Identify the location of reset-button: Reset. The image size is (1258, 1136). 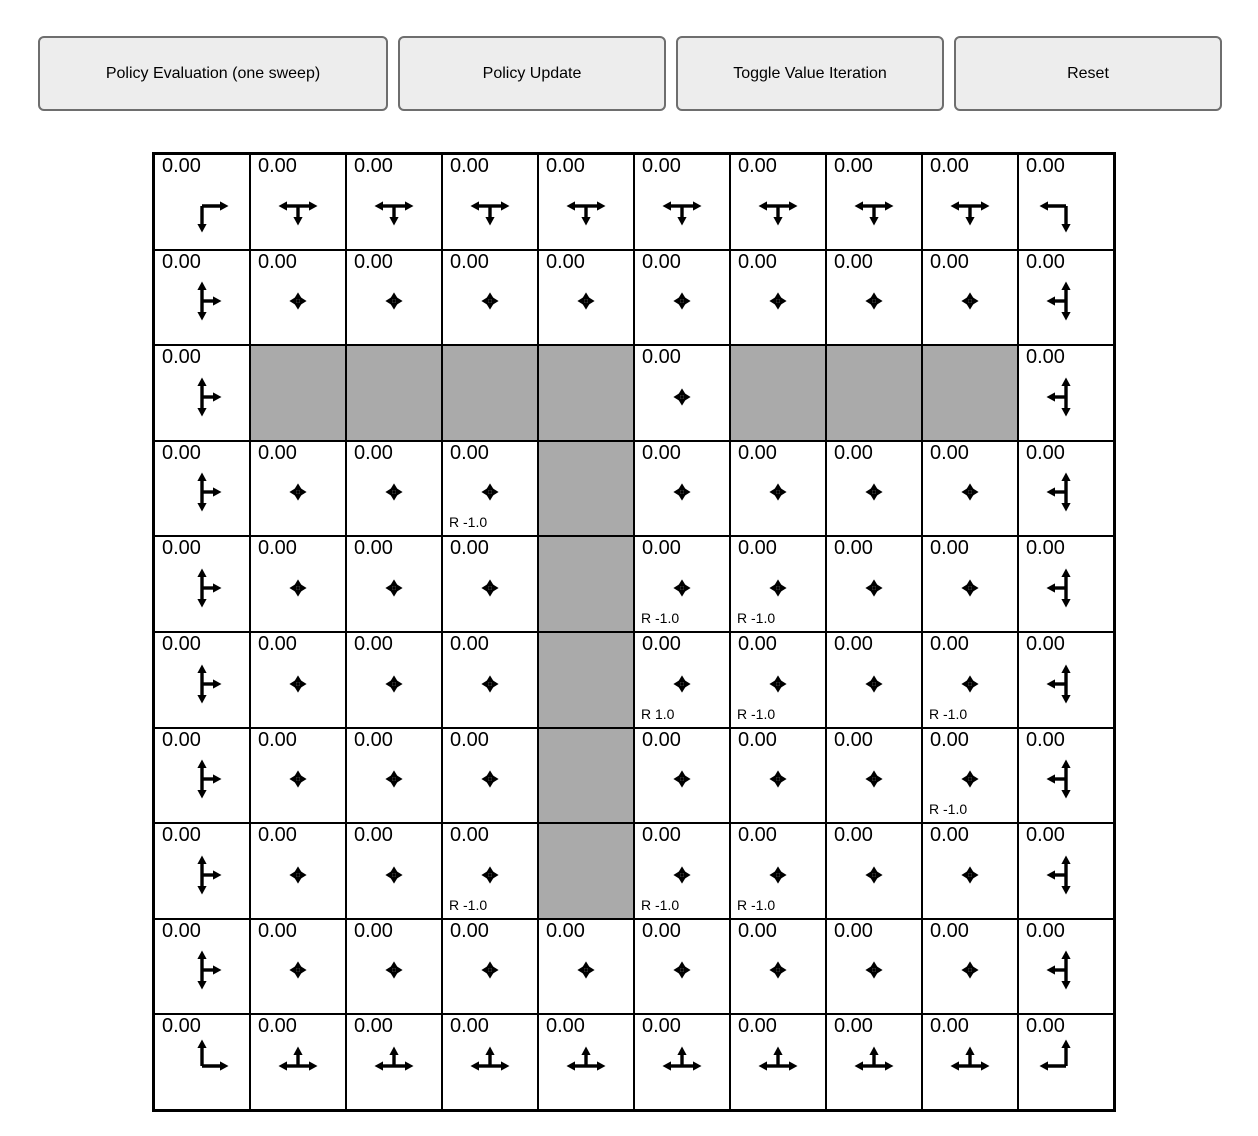
(1088, 73).